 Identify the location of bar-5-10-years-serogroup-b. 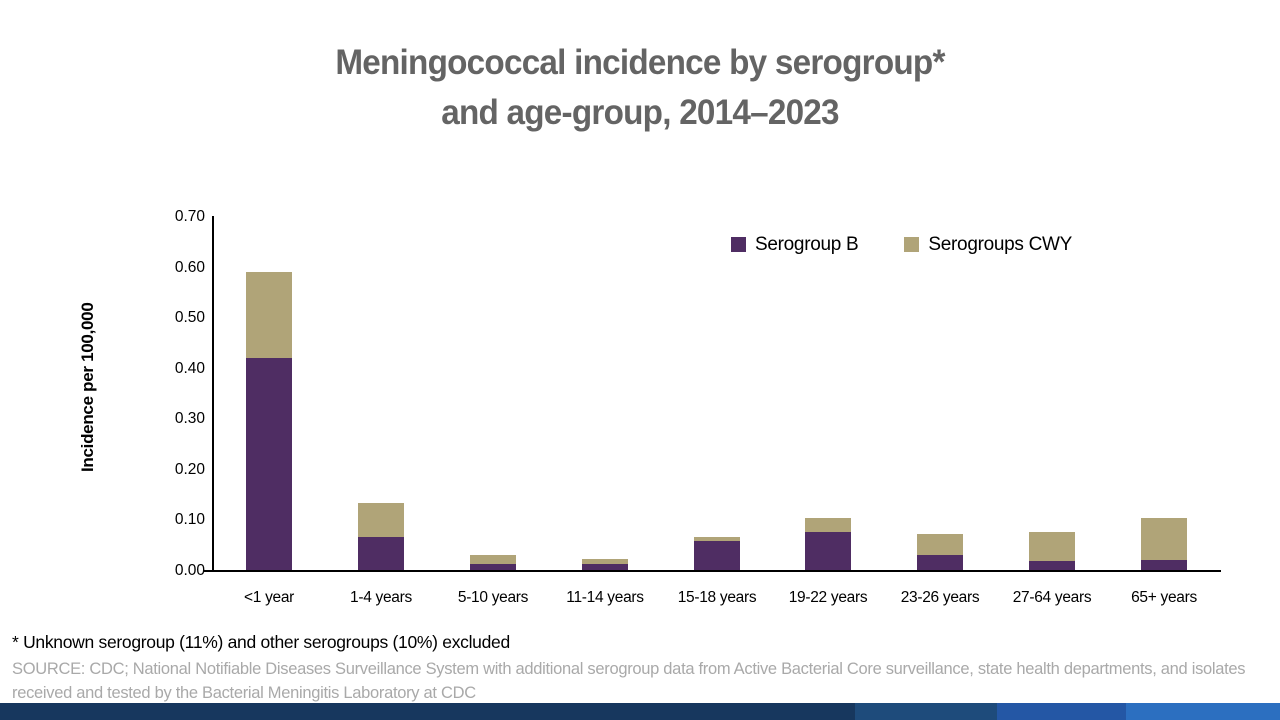
(493, 567).